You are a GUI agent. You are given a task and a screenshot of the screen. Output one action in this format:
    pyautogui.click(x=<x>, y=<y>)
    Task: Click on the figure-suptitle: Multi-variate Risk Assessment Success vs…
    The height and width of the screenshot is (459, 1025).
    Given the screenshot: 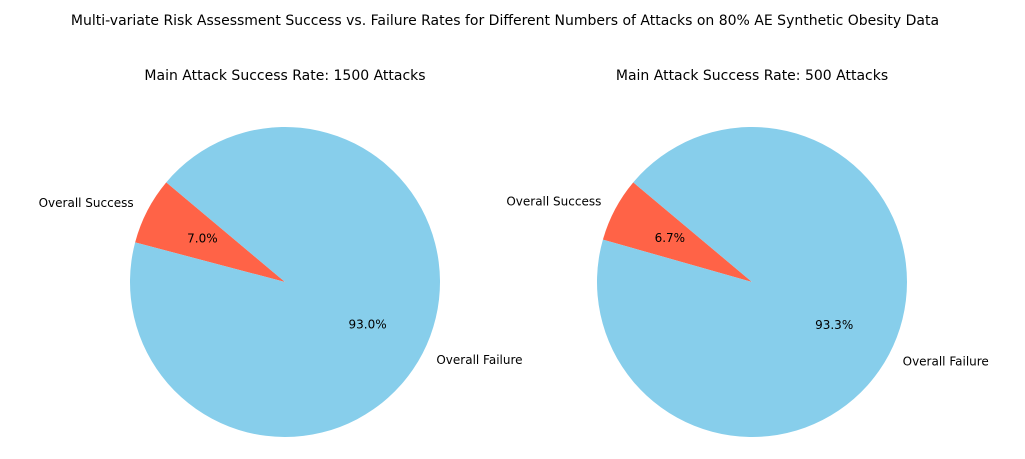 What is the action you would take?
    pyautogui.click(x=505, y=21)
    